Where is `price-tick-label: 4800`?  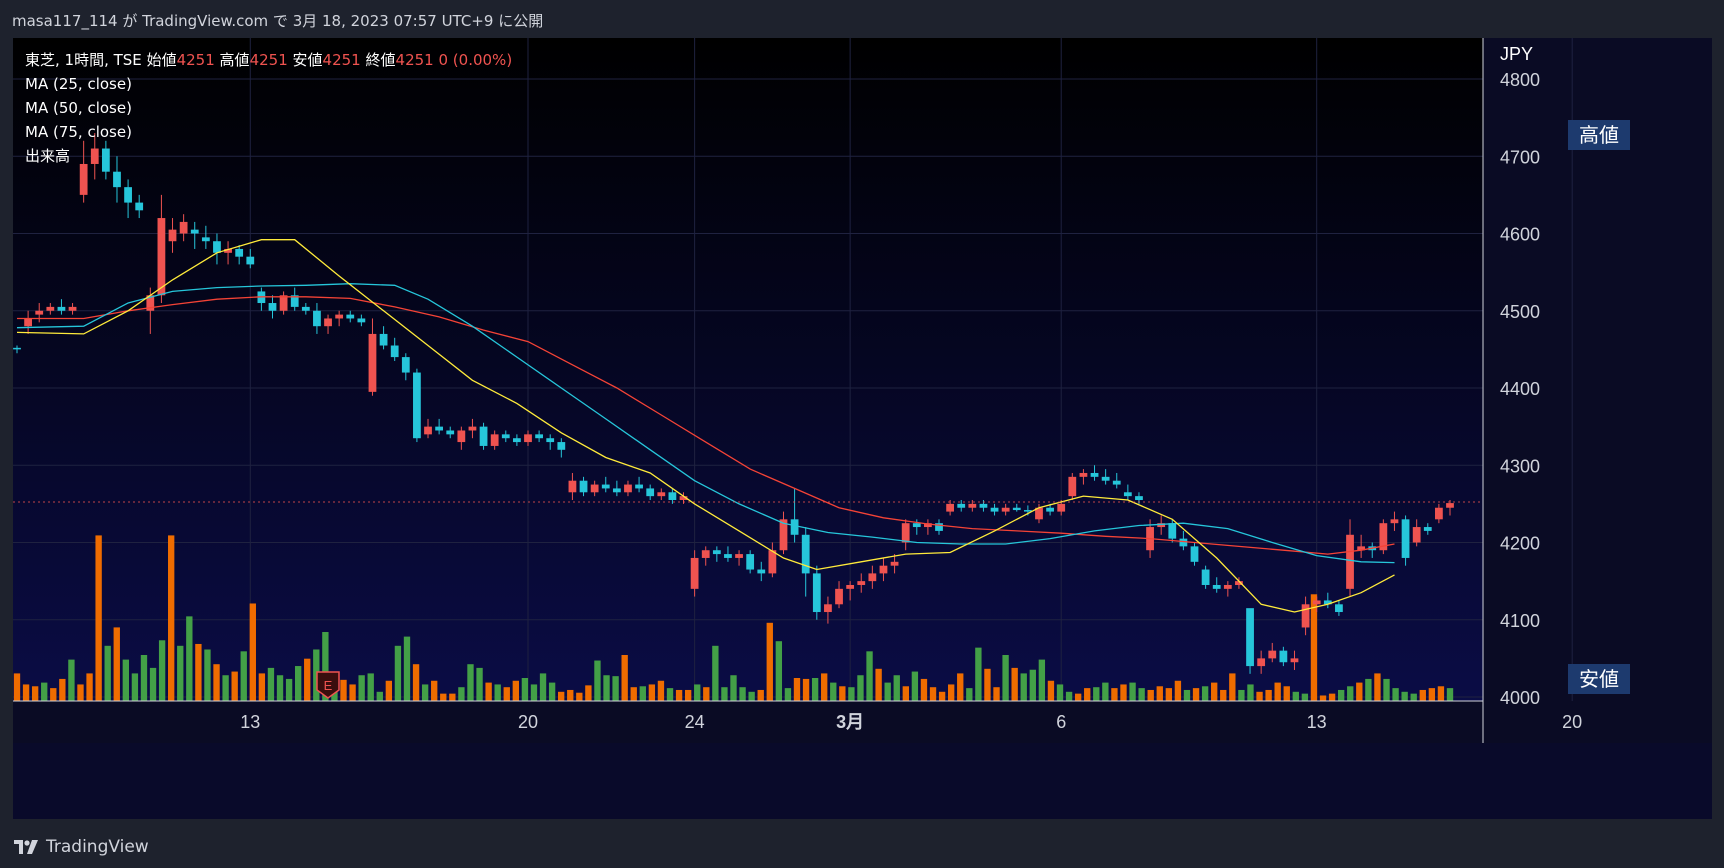 price-tick-label: 4800 is located at coordinates (1520, 80).